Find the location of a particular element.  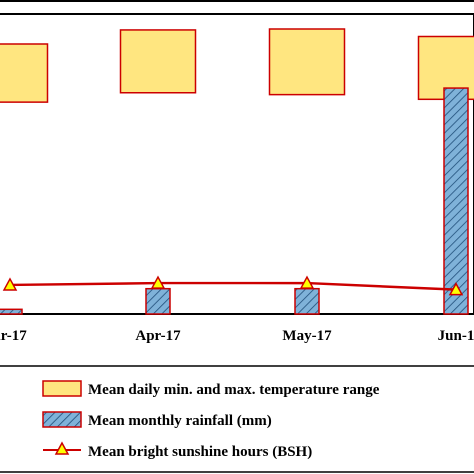

sunshine-line is located at coordinates (233, 286).